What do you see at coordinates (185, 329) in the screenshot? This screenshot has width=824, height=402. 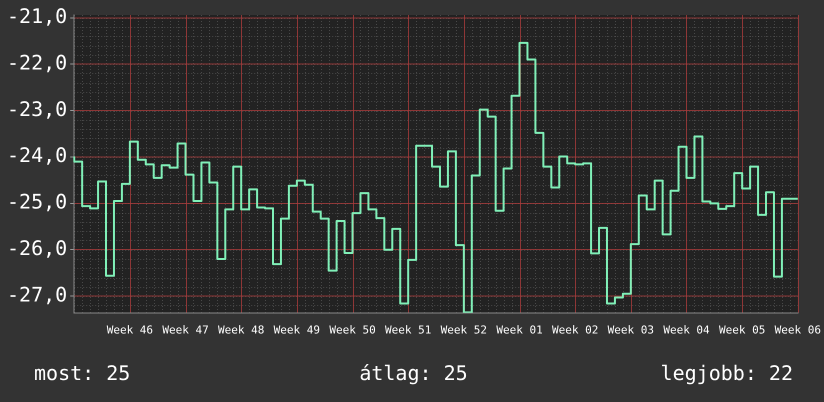 I see `x-tick-label: Week 47` at bounding box center [185, 329].